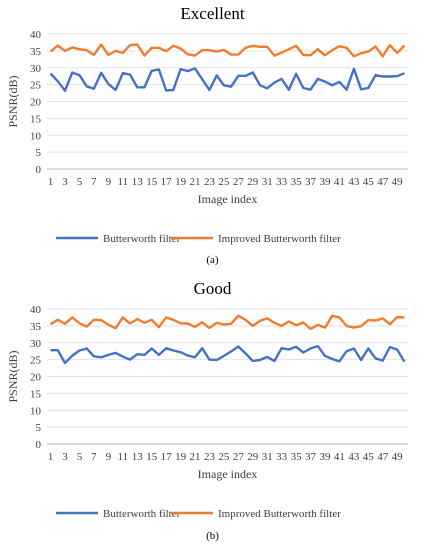  I want to click on chart-title: Excellent, so click(212, 13).